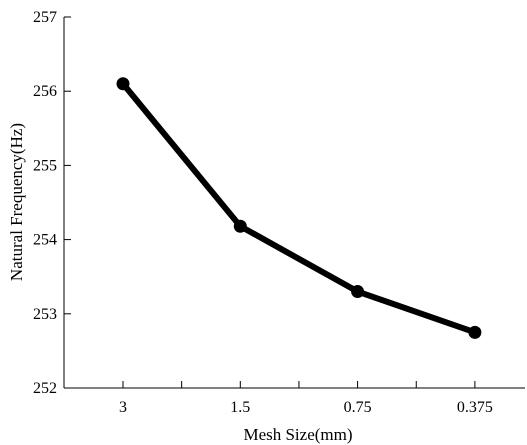 This screenshot has height=445, width=527. What do you see at coordinates (16, 202) in the screenshot?
I see `y-axis-title: Natural Frequency(Hz)` at bounding box center [16, 202].